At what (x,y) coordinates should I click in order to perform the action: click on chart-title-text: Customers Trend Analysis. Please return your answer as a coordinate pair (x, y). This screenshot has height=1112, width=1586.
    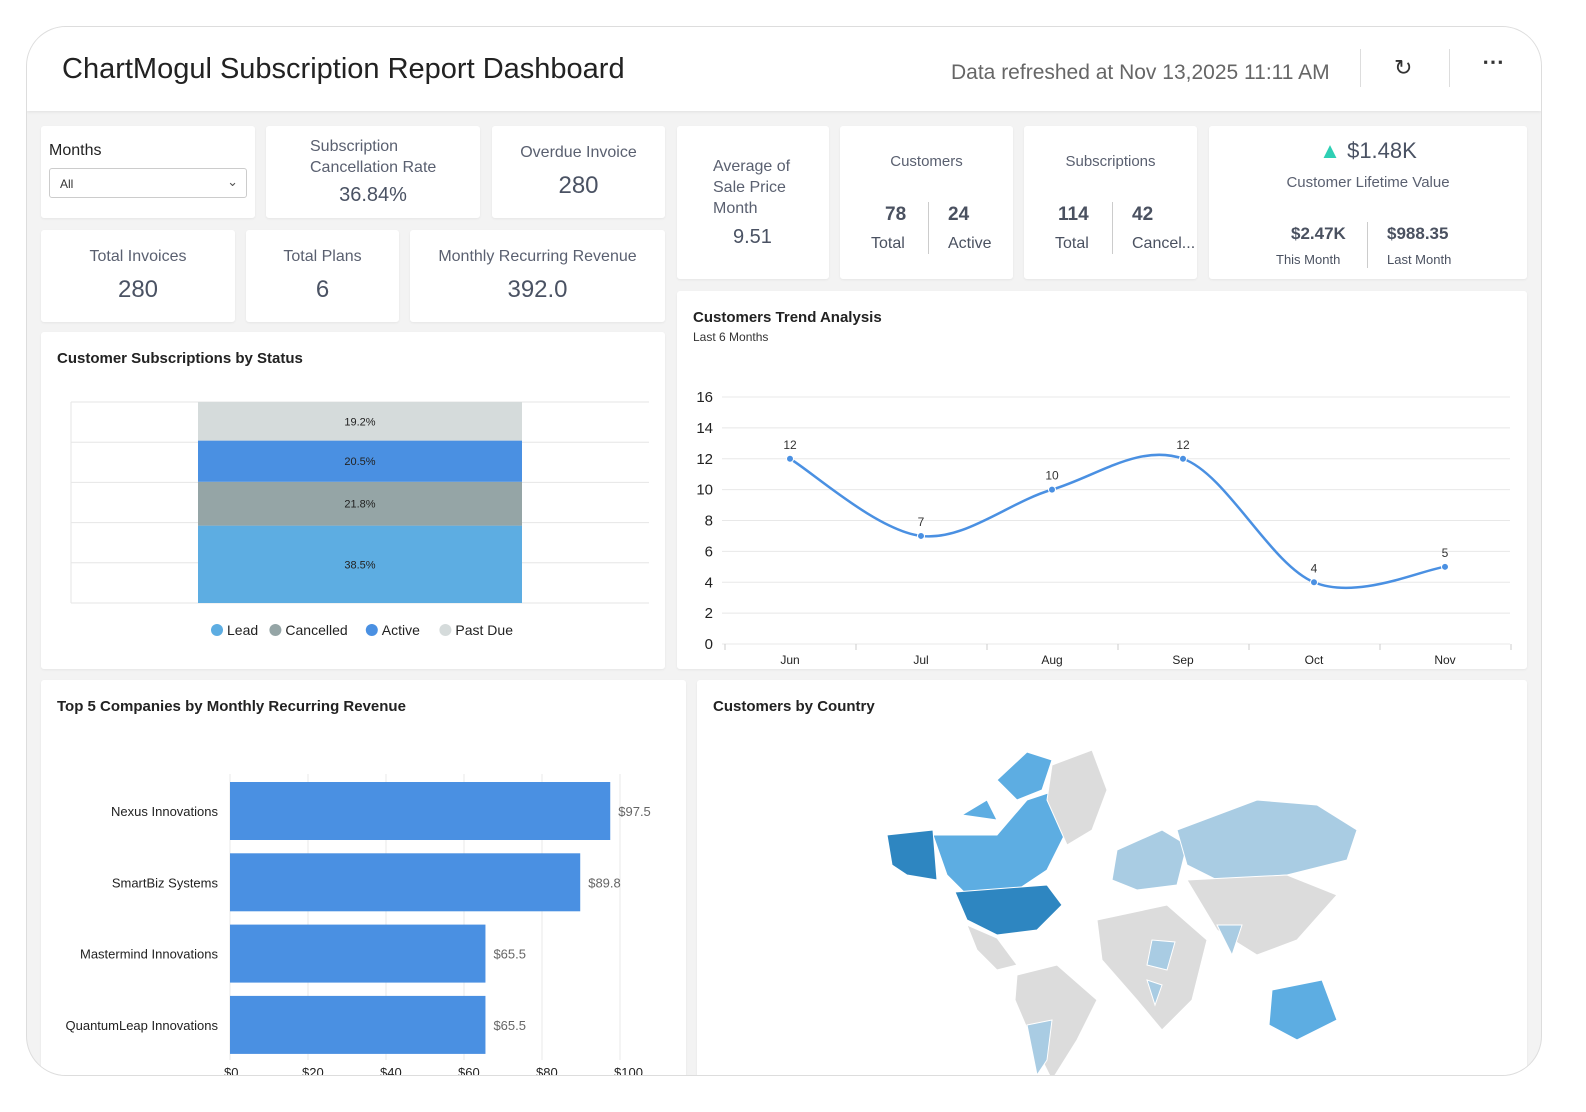
    Looking at the image, I should click on (787, 317).